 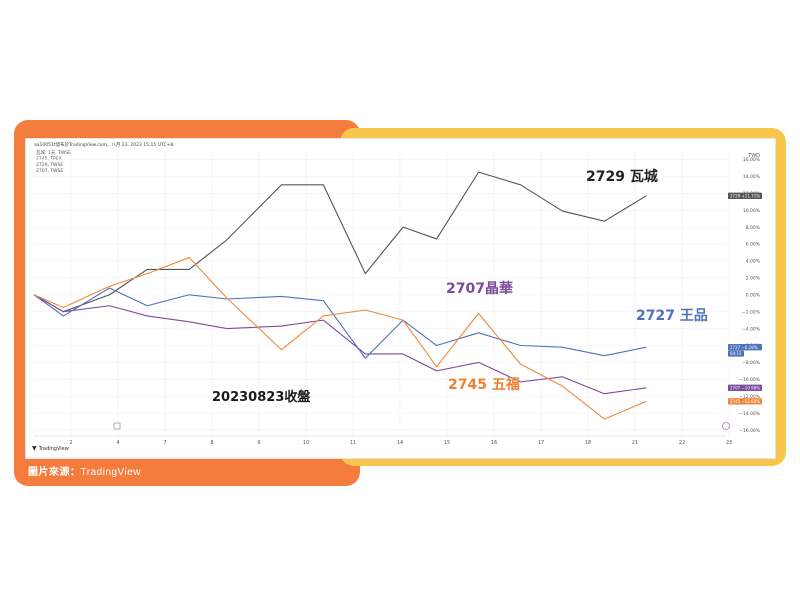 I want to click on x-tick-label: 7, so click(x=164, y=443).